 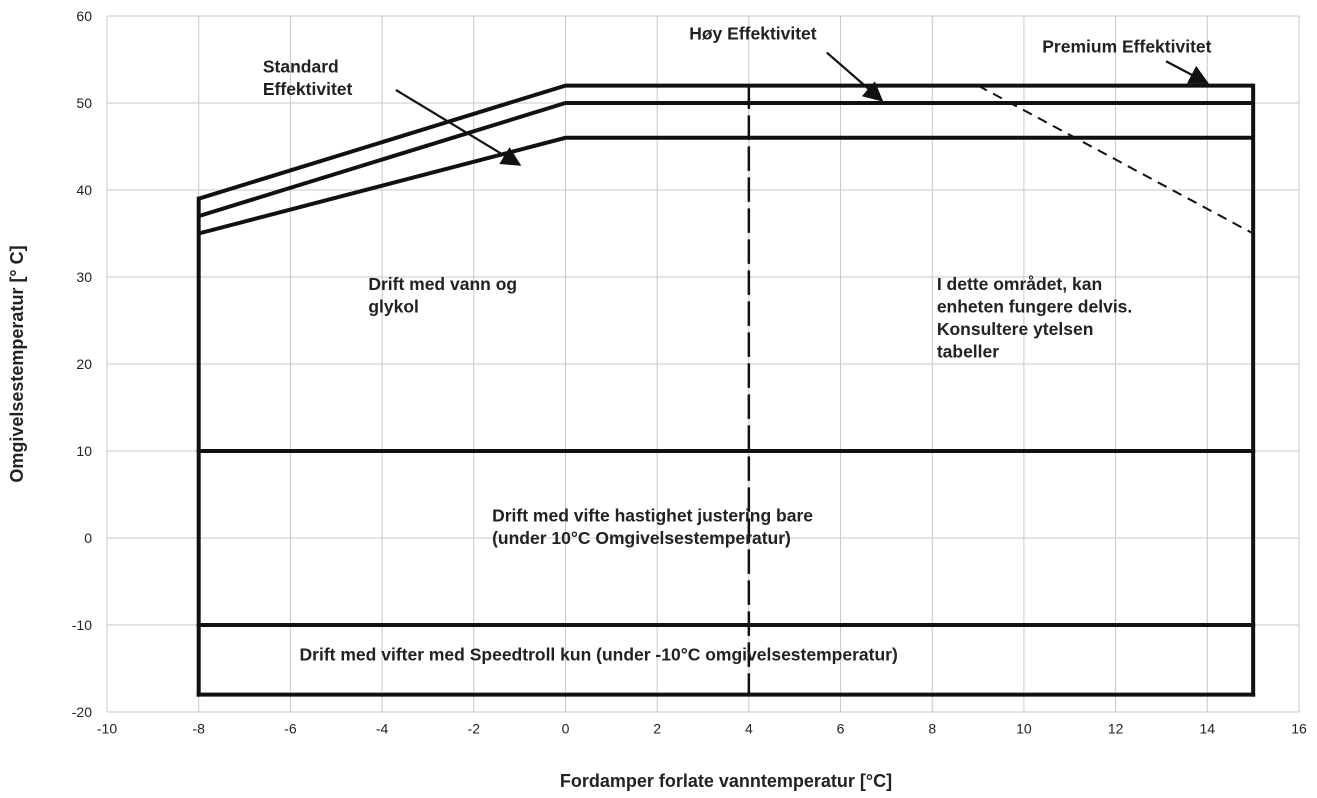 What do you see at coordinates (84, 190) in the screenshot?
I see `y-tick-label: 40` at bounding box center [84, 190].